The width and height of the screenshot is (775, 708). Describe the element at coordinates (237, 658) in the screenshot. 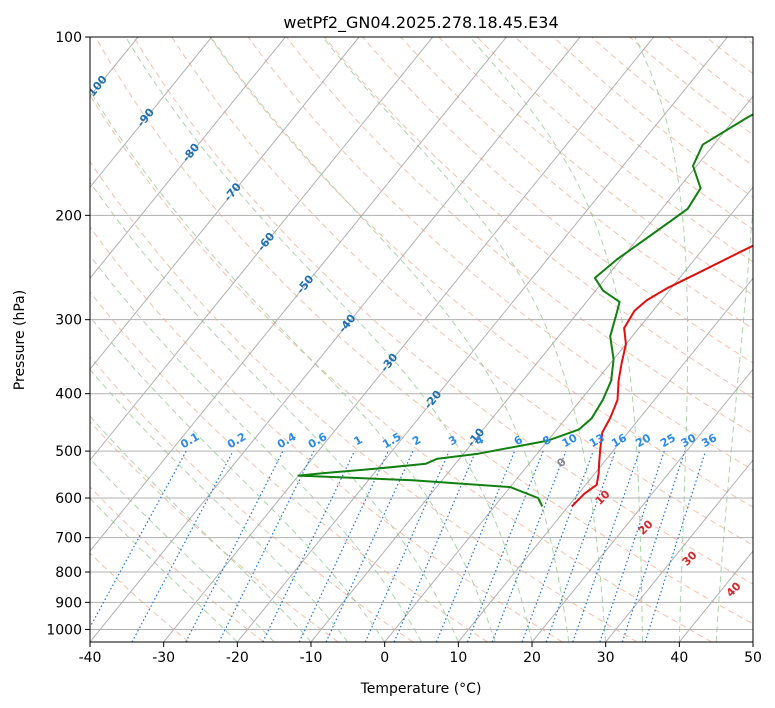

I see `x-tick-label: -20` at that location.